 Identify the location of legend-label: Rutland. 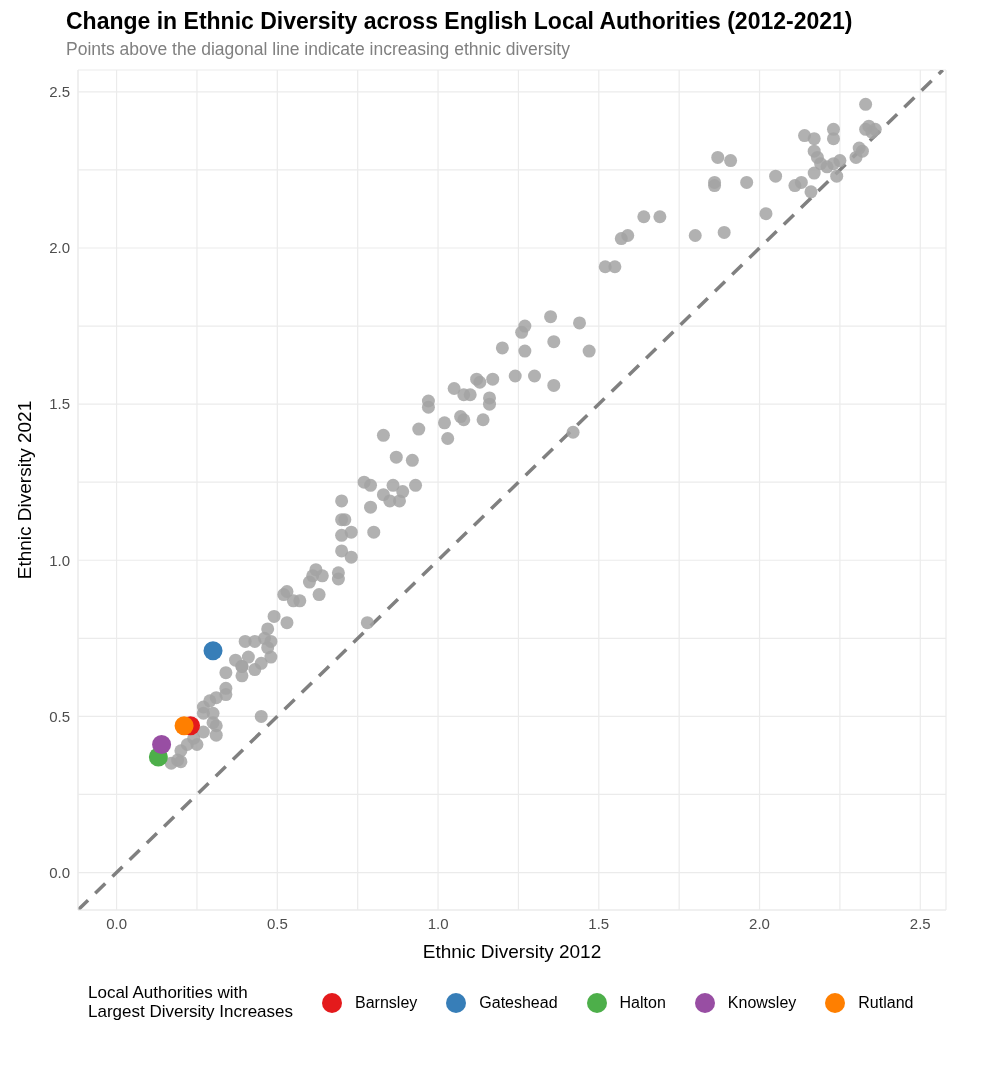
(886, 1002).